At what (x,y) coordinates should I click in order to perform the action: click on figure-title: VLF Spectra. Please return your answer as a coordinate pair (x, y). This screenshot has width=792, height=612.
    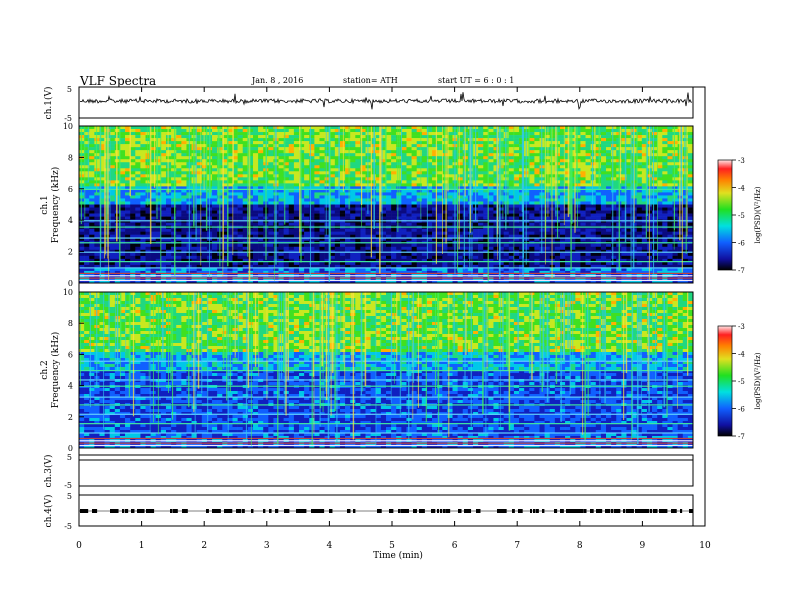
    Looking at the image, I should click on (117, 81).